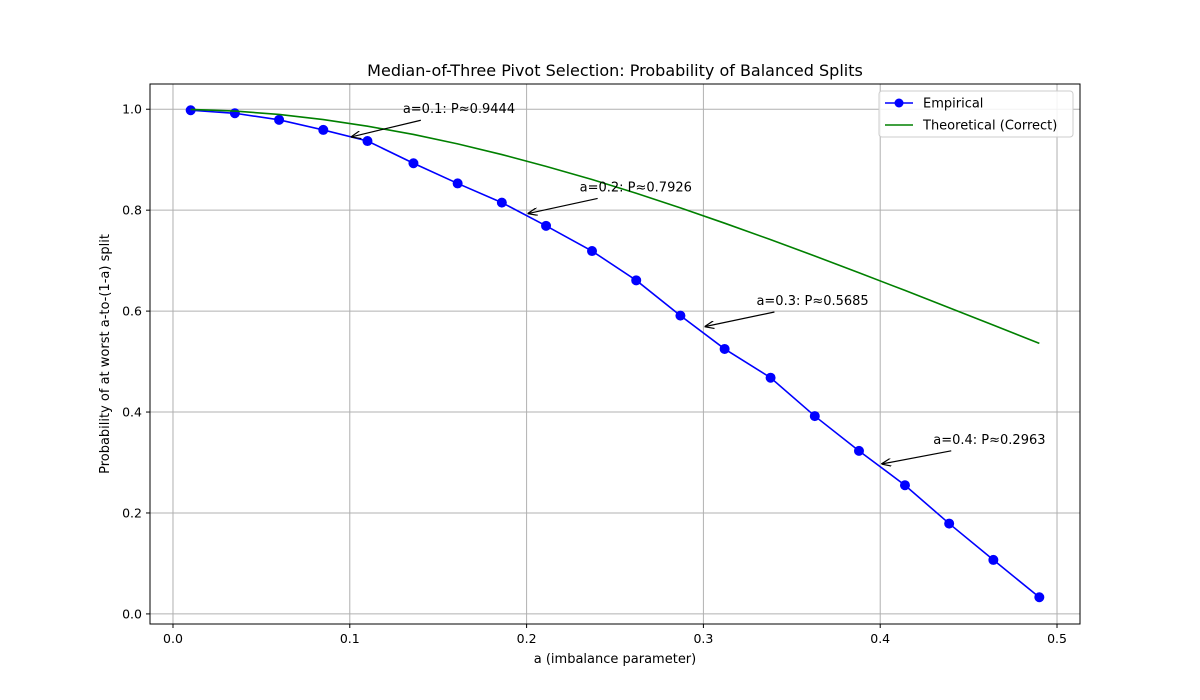 The image size is (1200, 700). What do you see at coordinates (636, 187) in the screenshot?
I see `annotation-label: a=0.2: P≈0.7926` at bounding box center [636, 187].